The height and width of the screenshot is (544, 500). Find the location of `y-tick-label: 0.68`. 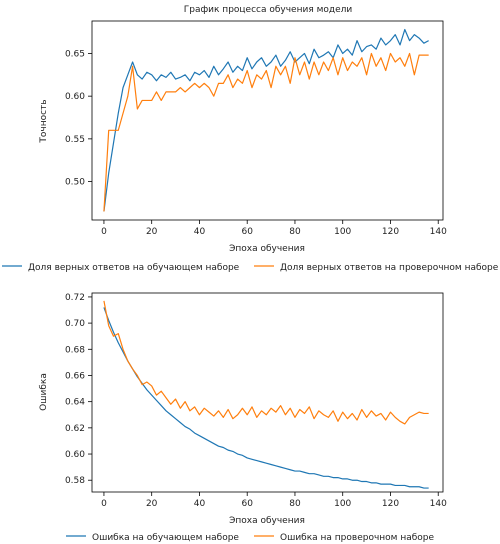

y-tick-label: 0.68 is located at coordinates (75, 350).